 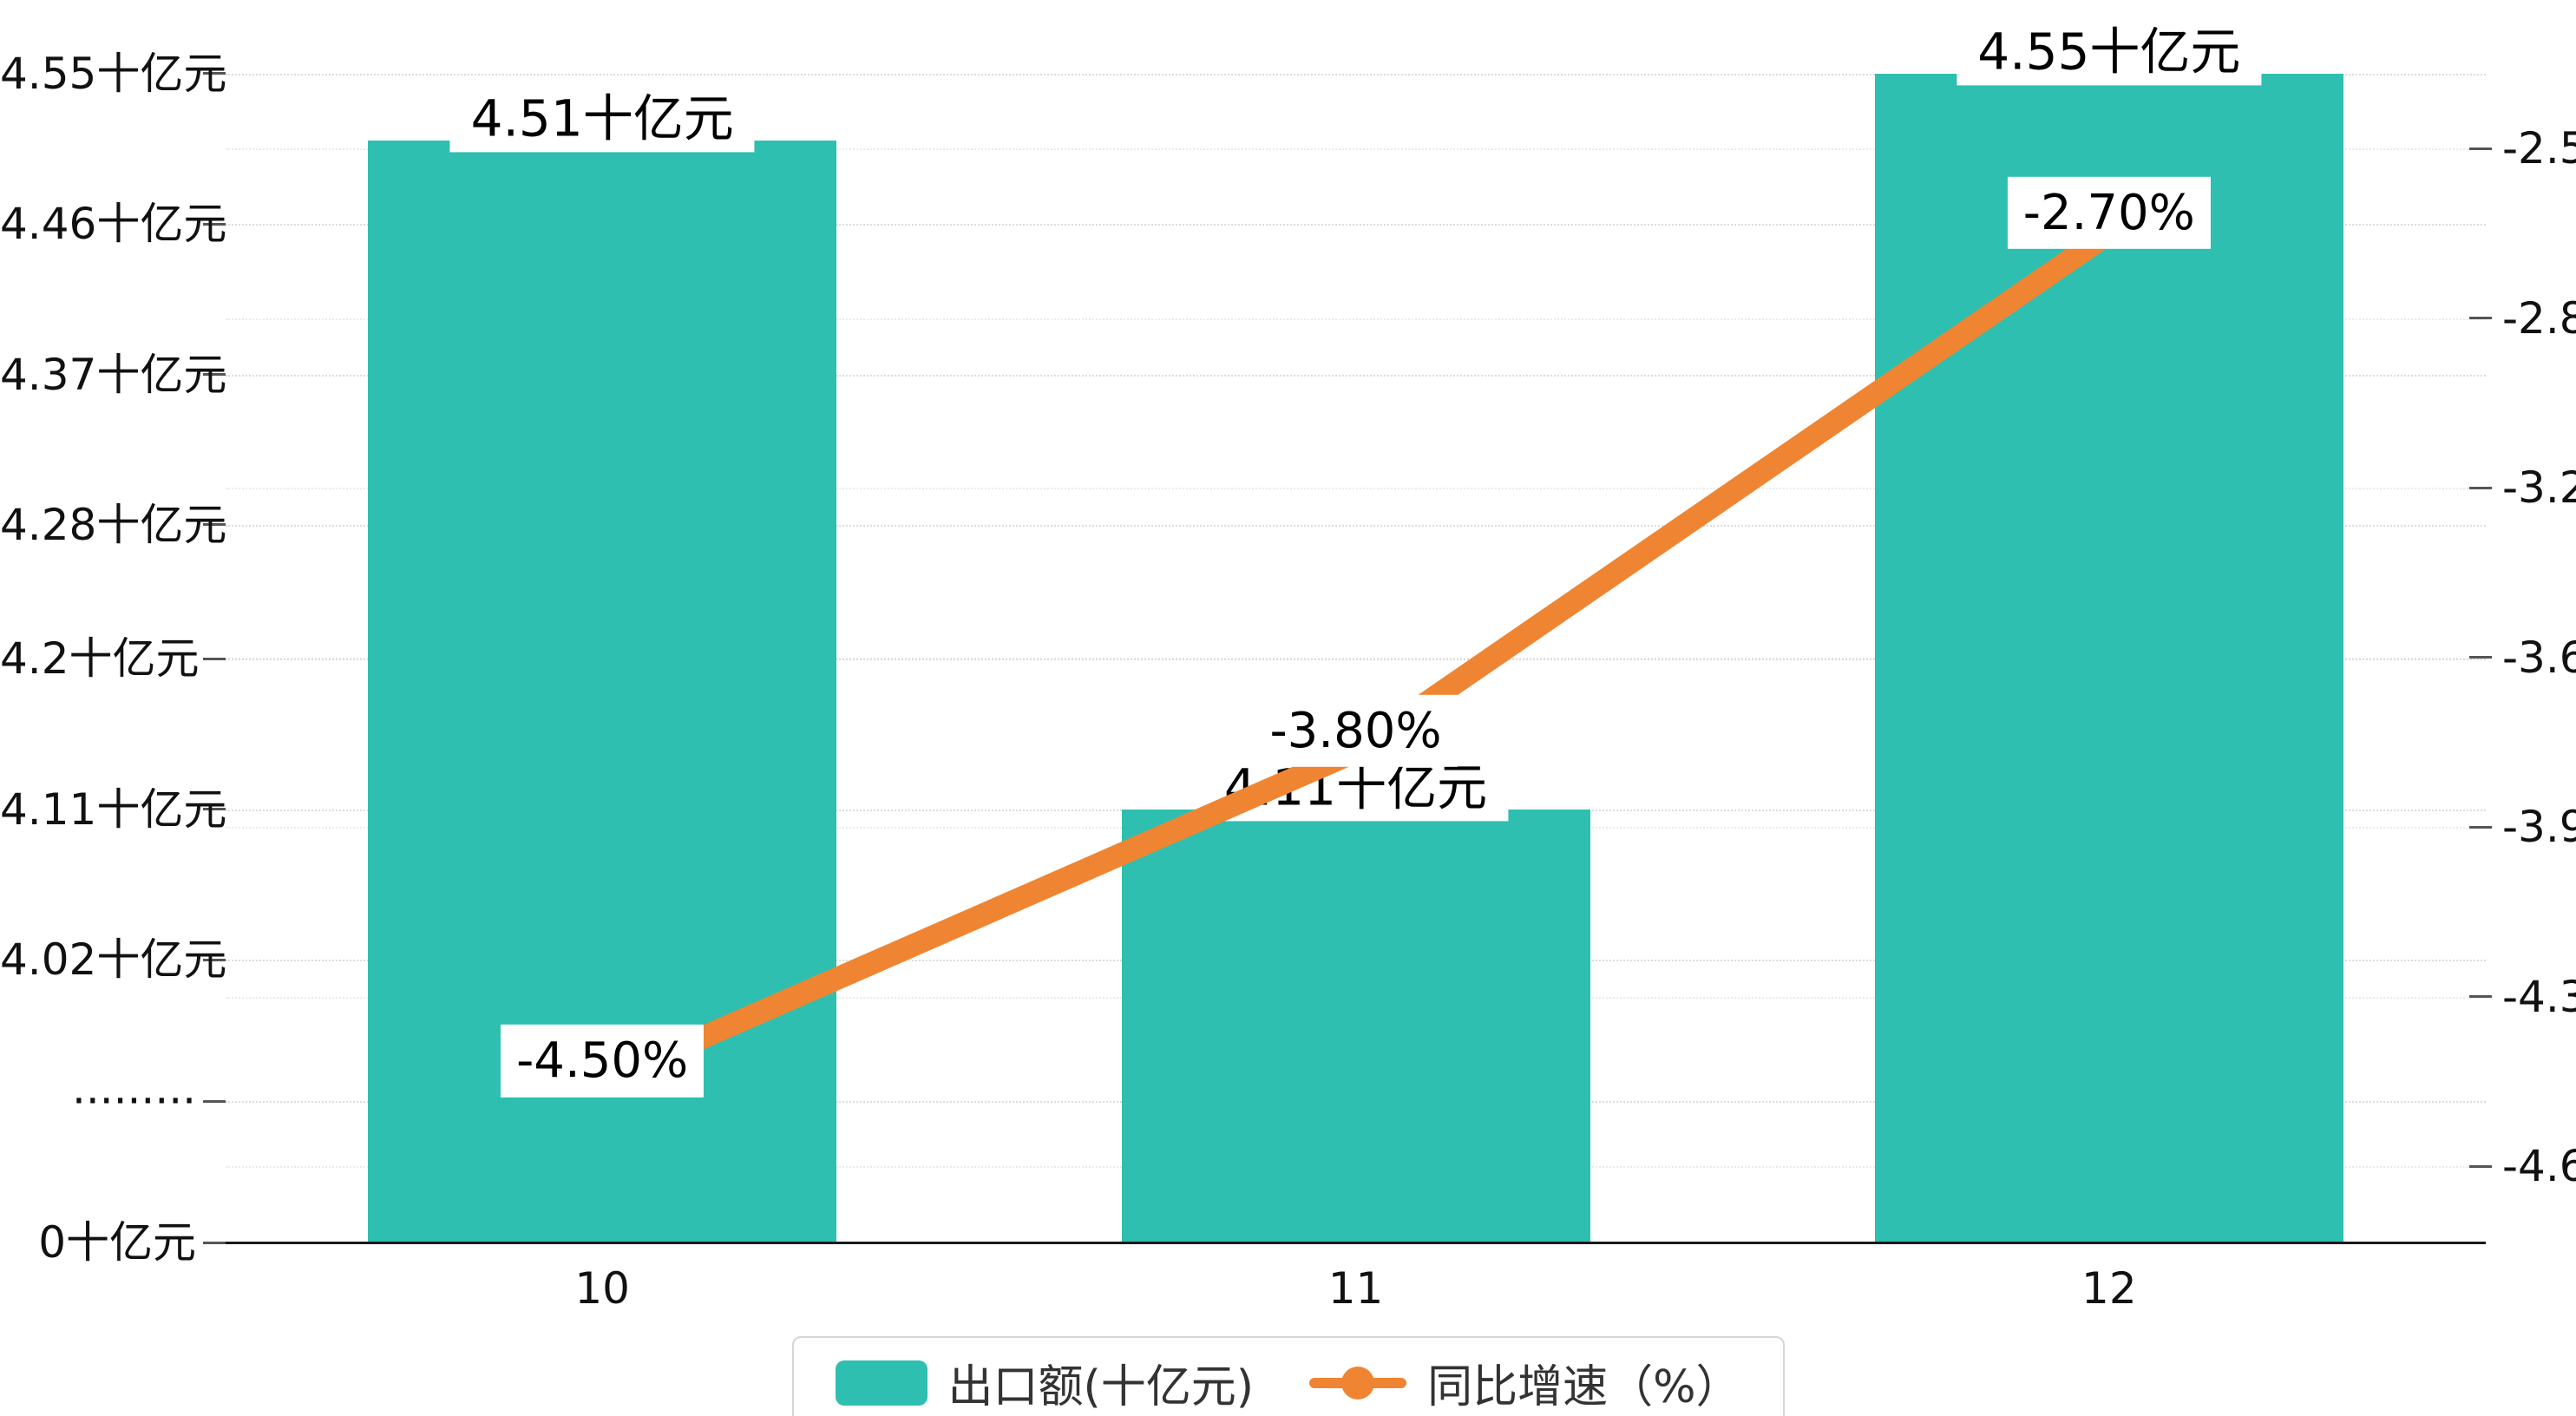 What do you see at coordinates (2539, 658) in the screenshot?
I see `y-axis-right-tick-label: -3.60` at bounding box center [2539, 658].